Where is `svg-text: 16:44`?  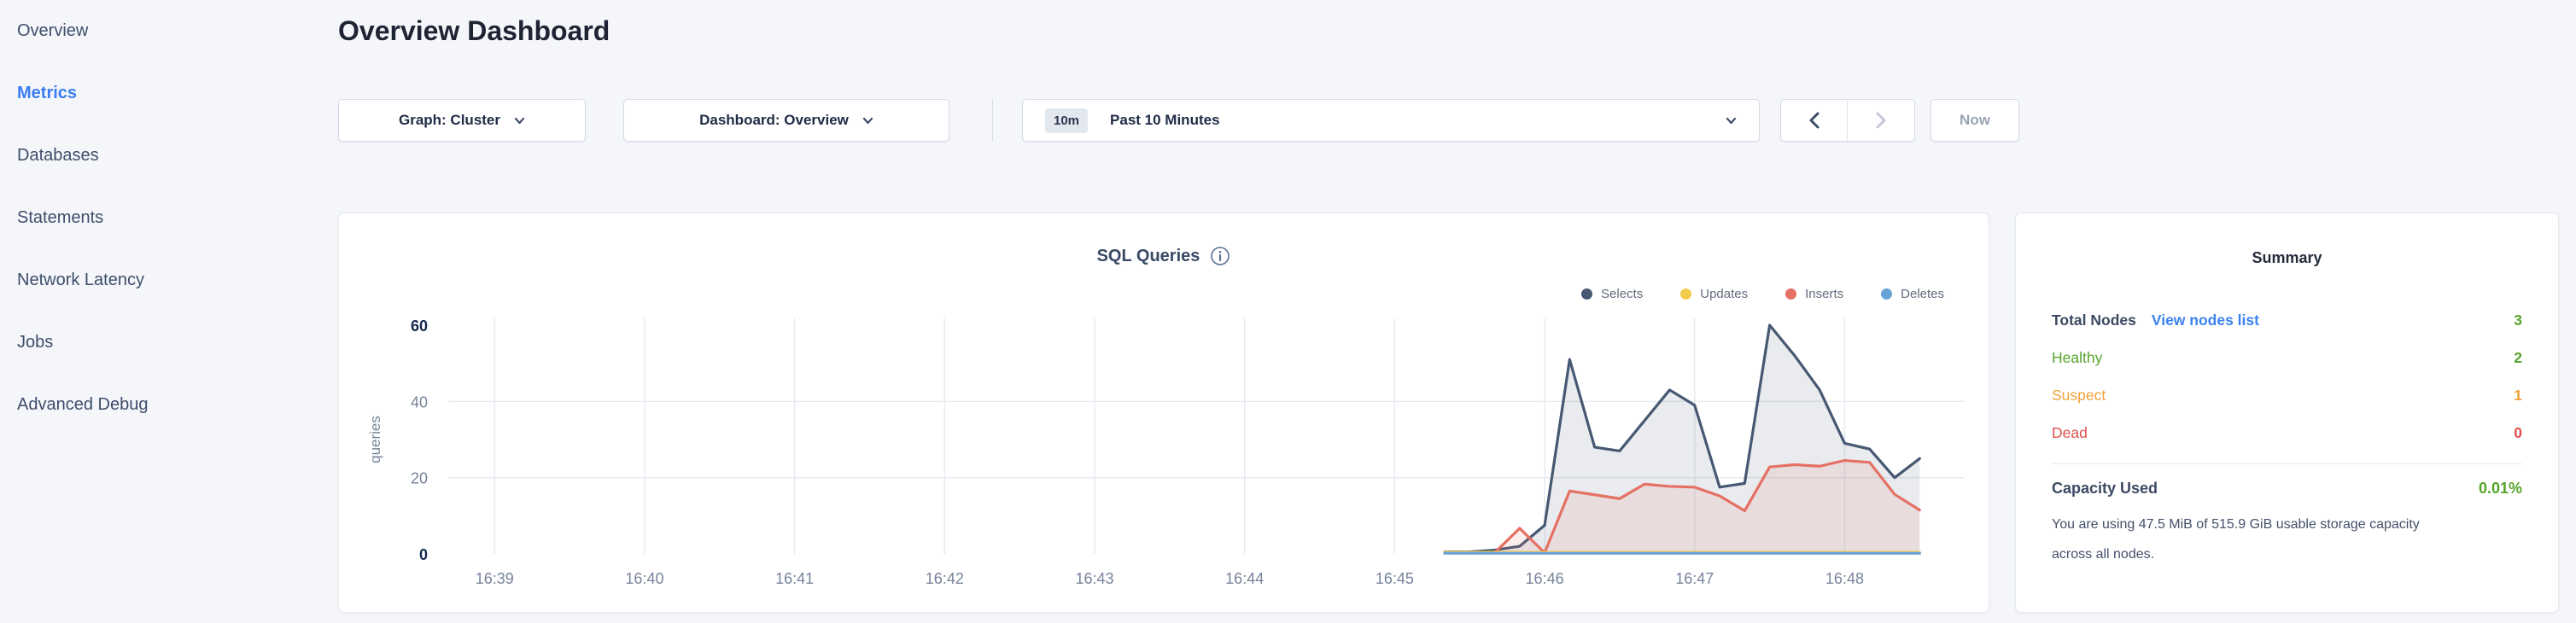
svg-text: 16:44 is located at coordinates (1244, 578).